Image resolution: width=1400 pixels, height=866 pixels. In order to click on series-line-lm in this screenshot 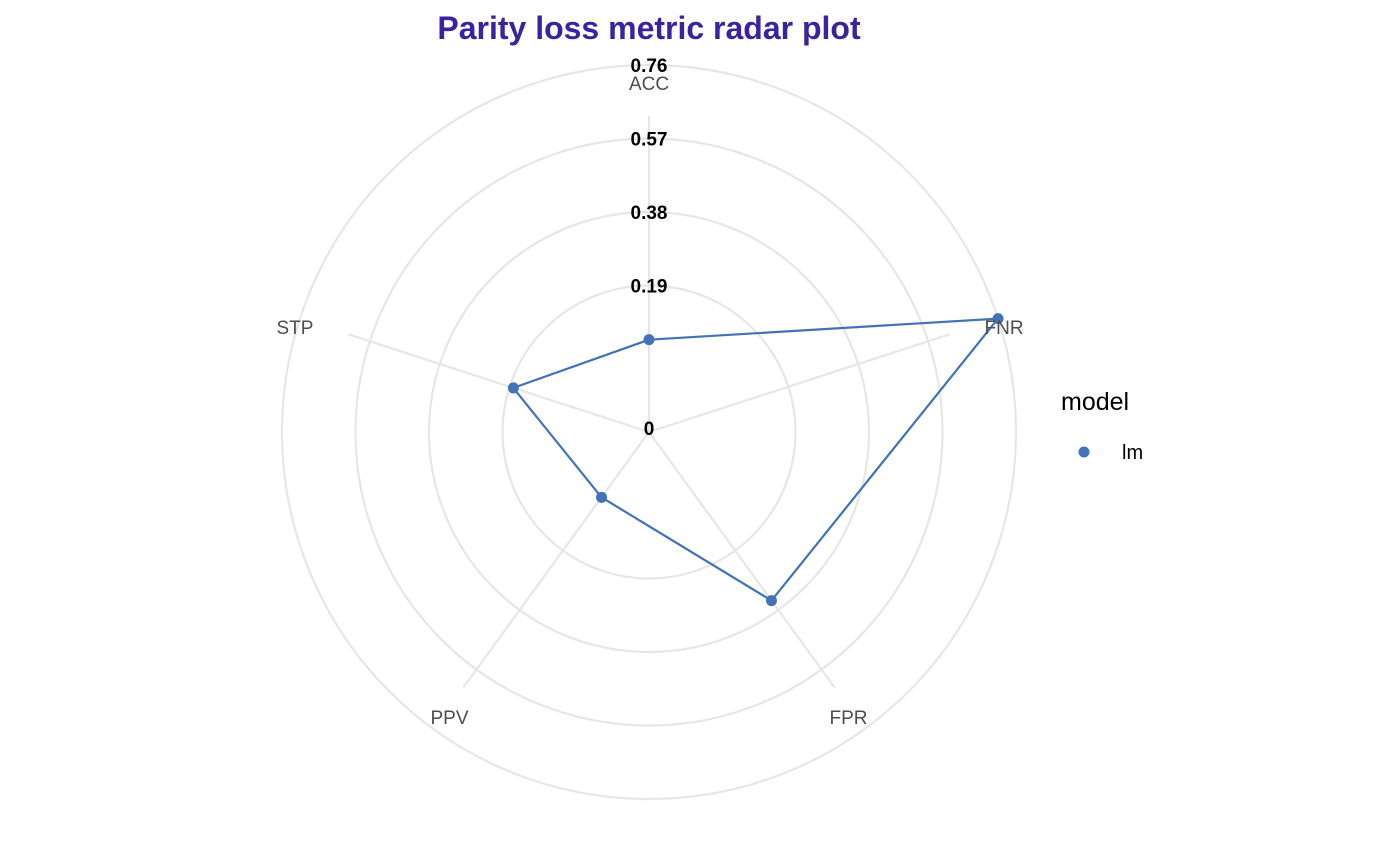, I will do `click(756, 459)`.